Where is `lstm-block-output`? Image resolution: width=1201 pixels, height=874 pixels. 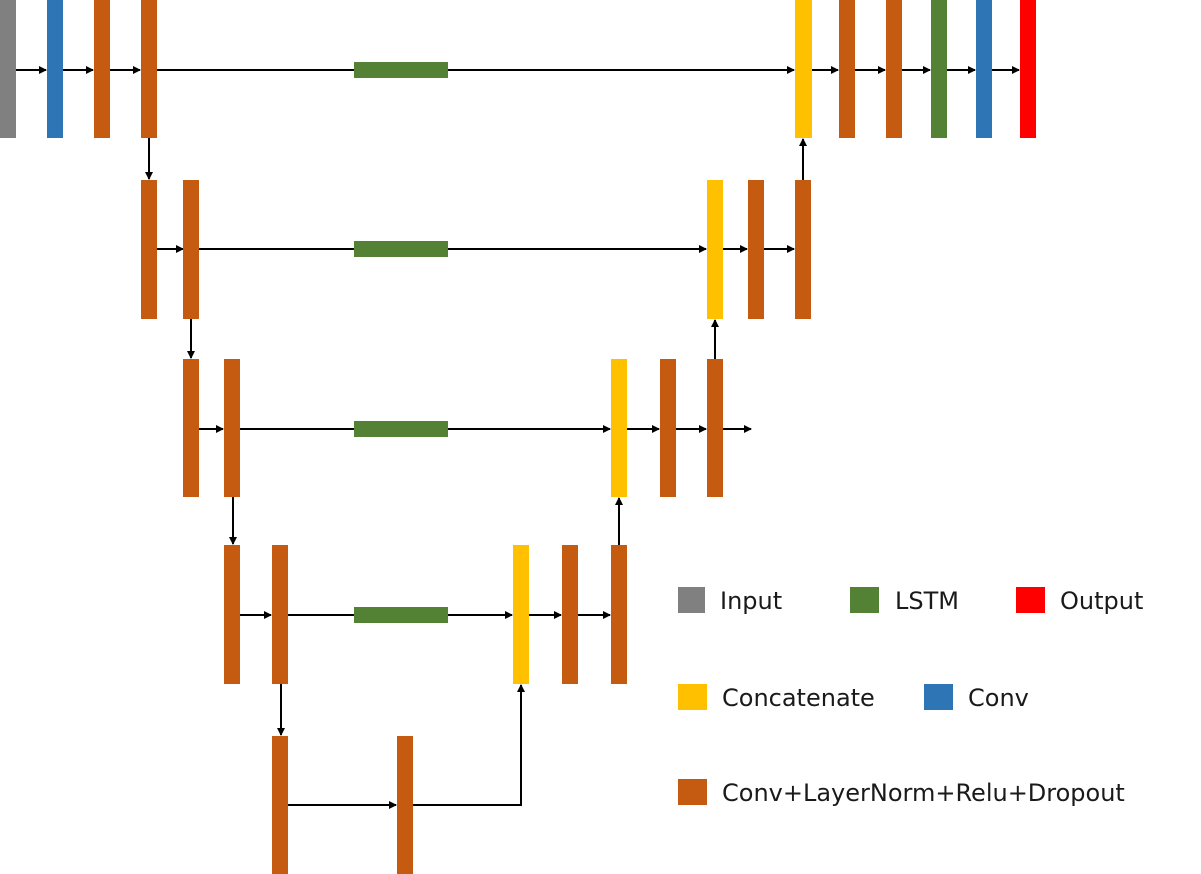 lstm-block-output is located at coordinates (939, 69).